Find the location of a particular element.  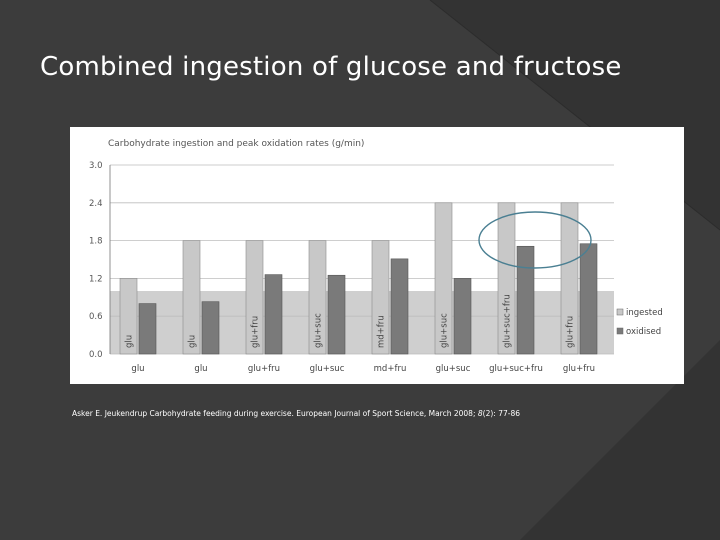

citation-issue-pages: (2): 77-86 is located at coordinates (501, 413).